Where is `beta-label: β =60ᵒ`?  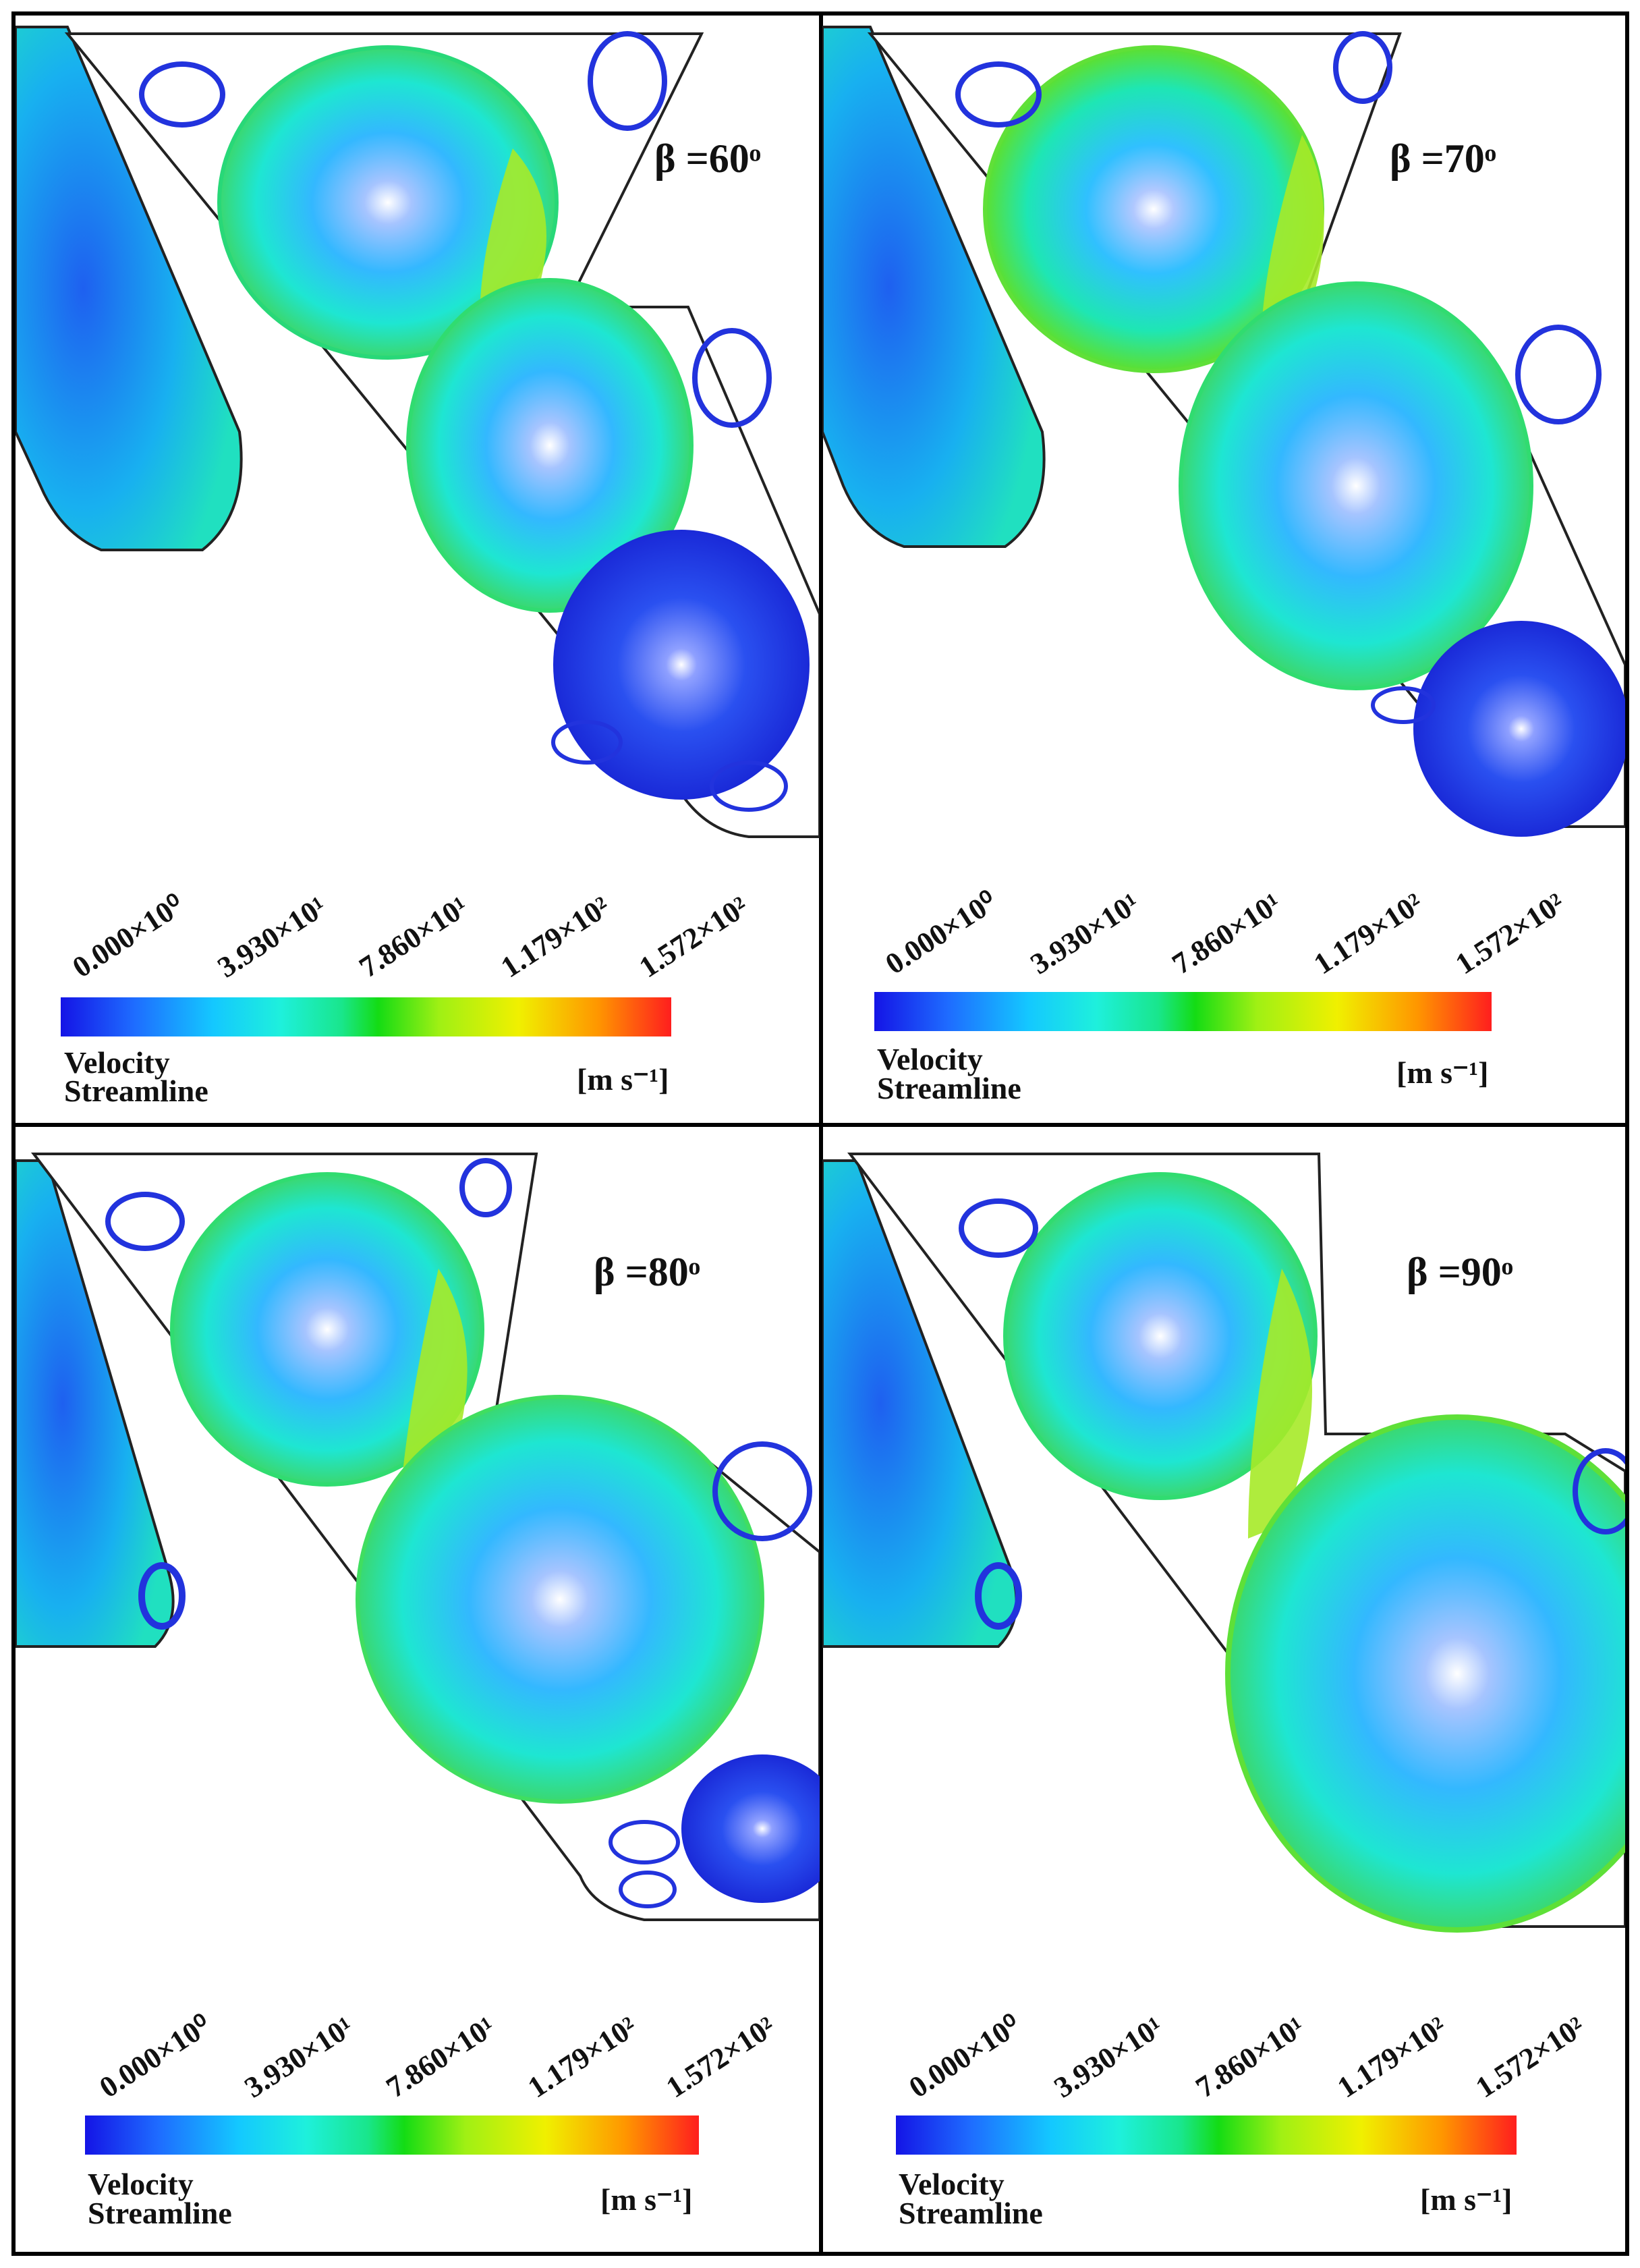 beta-label: β =60ᵒ is located at coordinates (707, 158).